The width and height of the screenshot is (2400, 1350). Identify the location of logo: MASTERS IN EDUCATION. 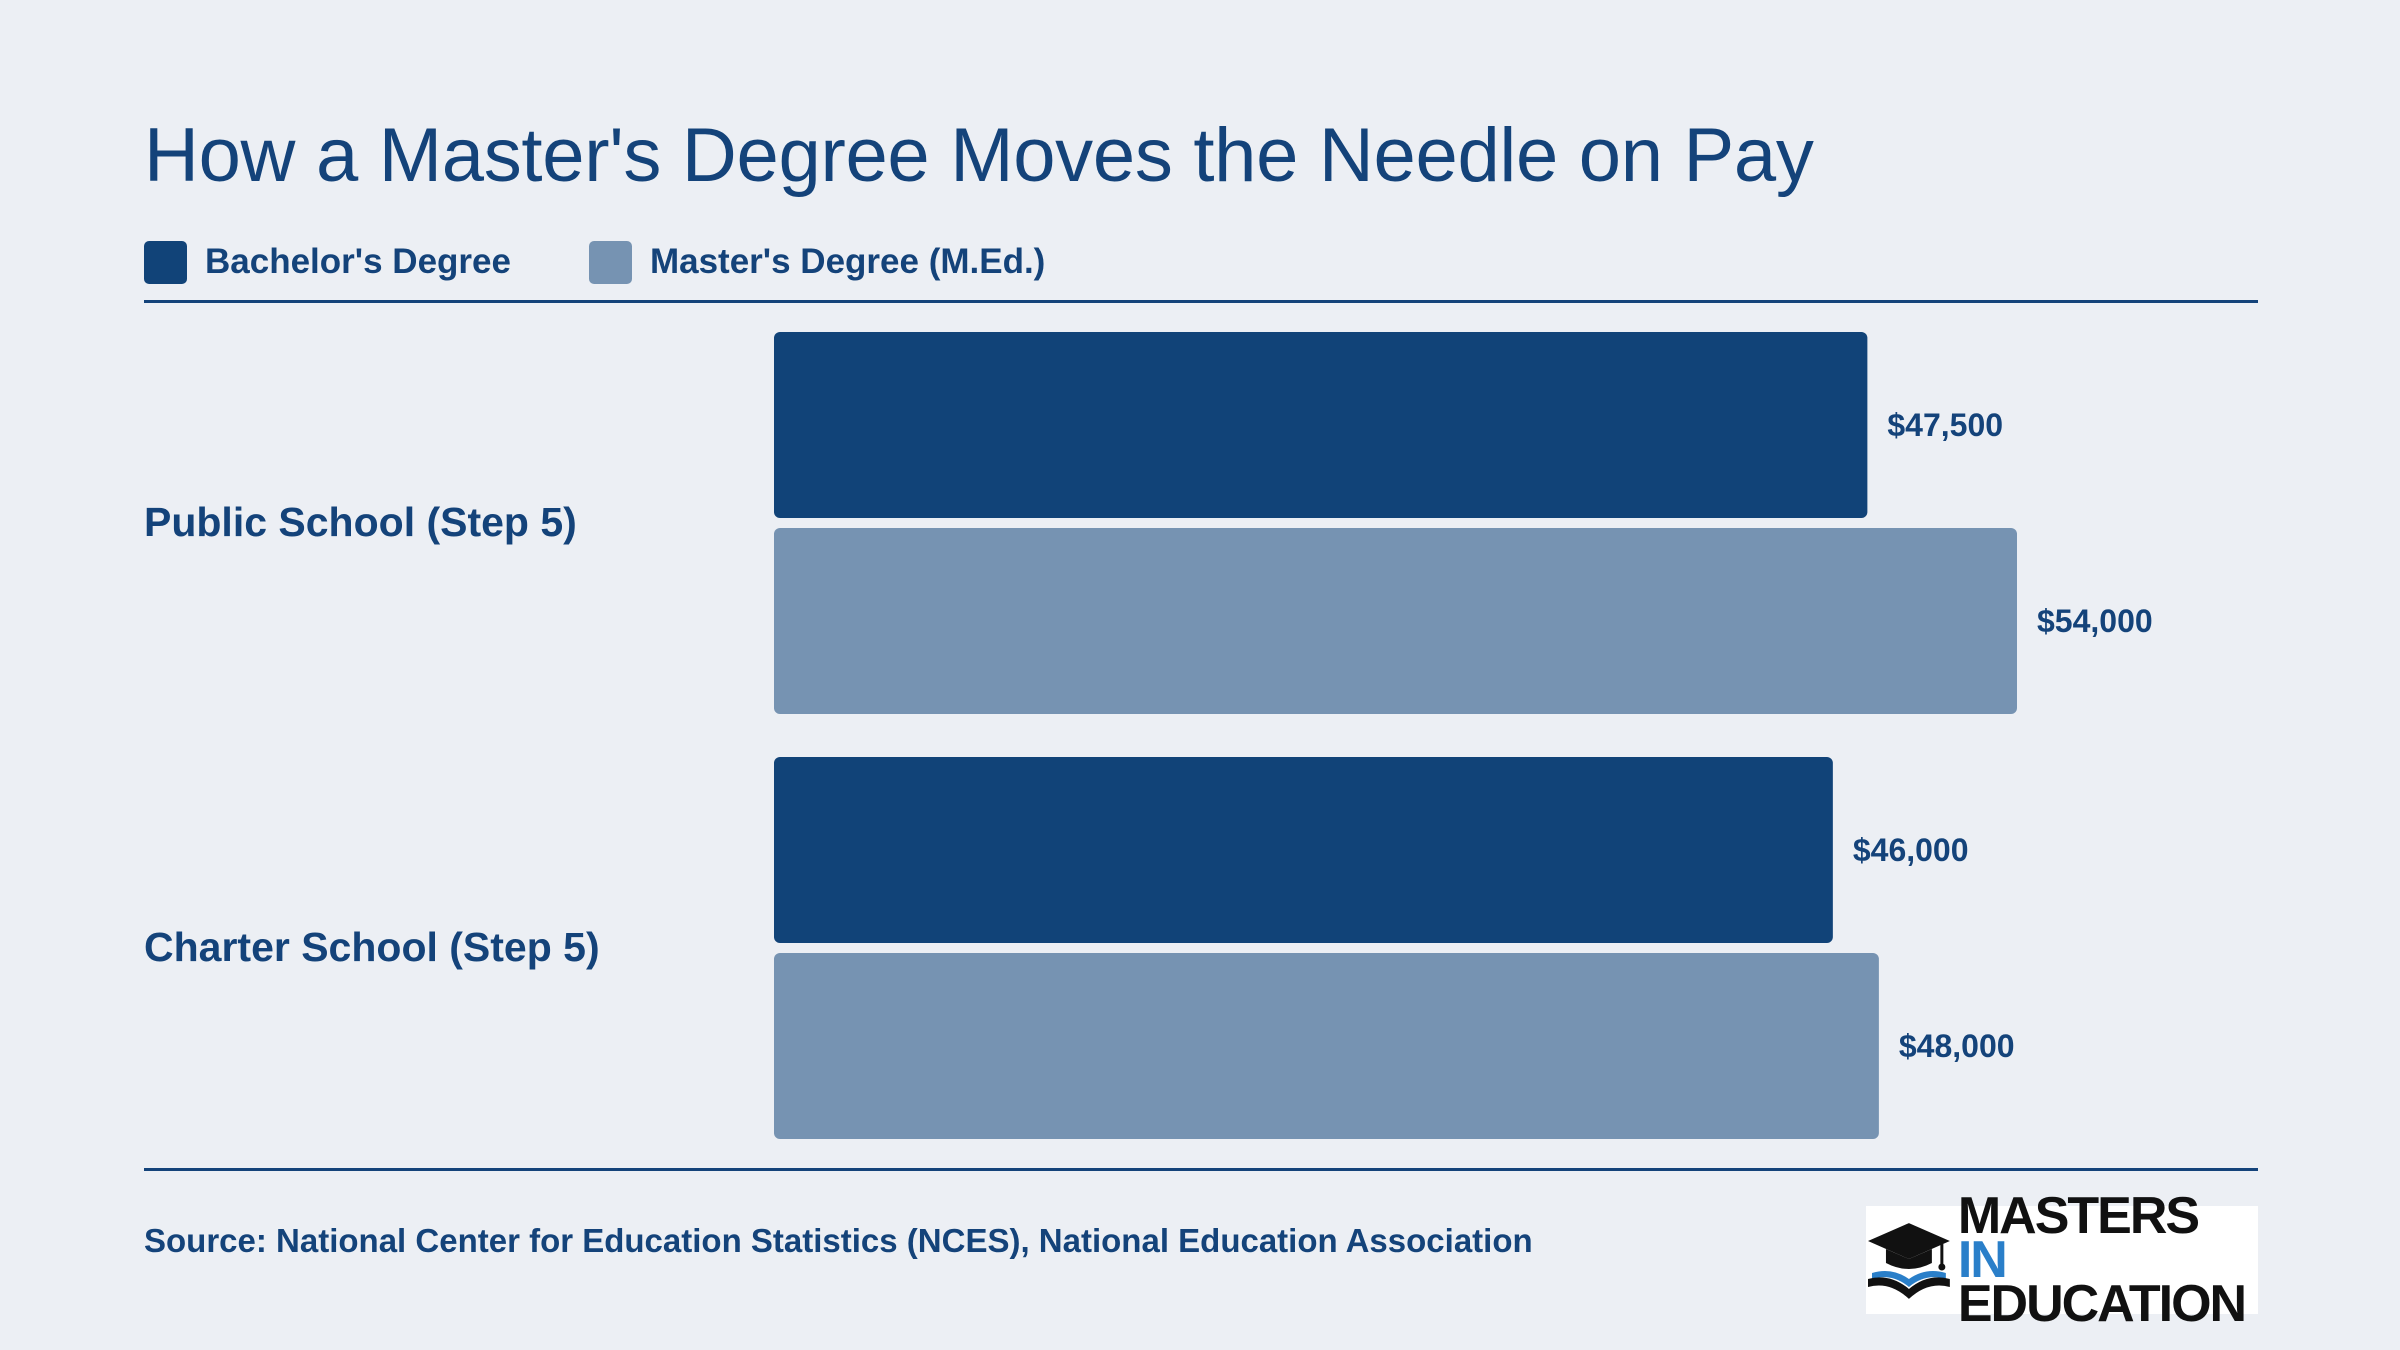
(2062, 1260).